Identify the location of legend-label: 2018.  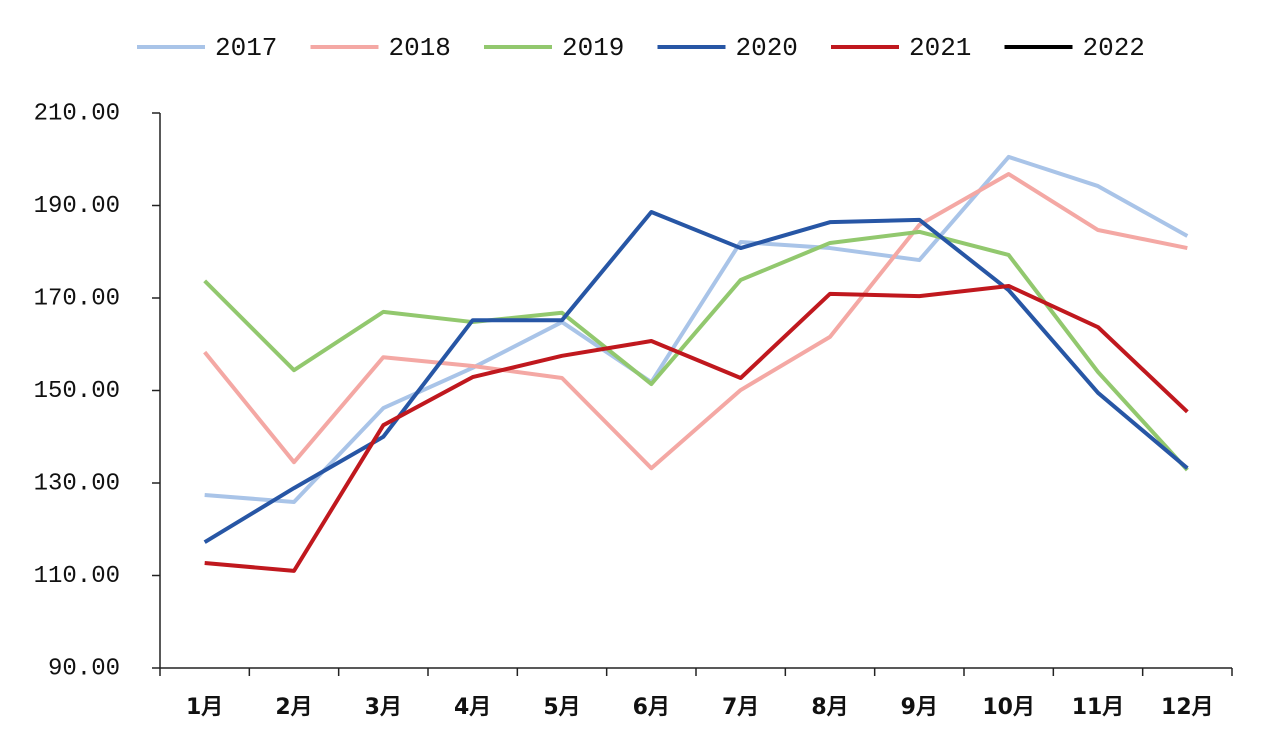
(420, 48).